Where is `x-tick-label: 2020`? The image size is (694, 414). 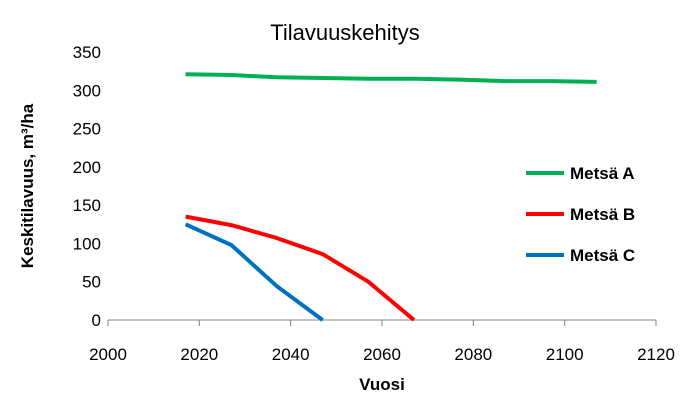 x-tick-label: 2020 is located at coordinates (199, 354).